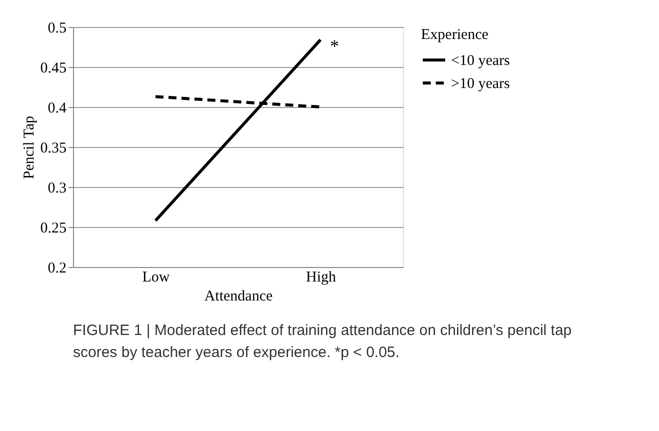 This screenshot has height=431, width=659. What do you see at coordinates (321, 278) in the screenshot?
I see `x-tick-label: High` at bounding box center [321, 278].